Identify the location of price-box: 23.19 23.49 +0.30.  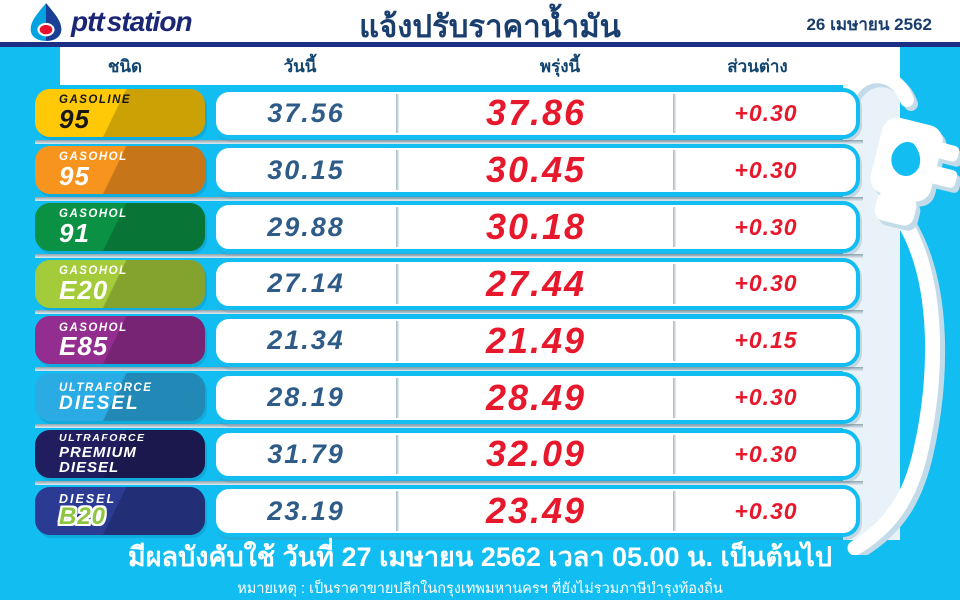
(536, 511).